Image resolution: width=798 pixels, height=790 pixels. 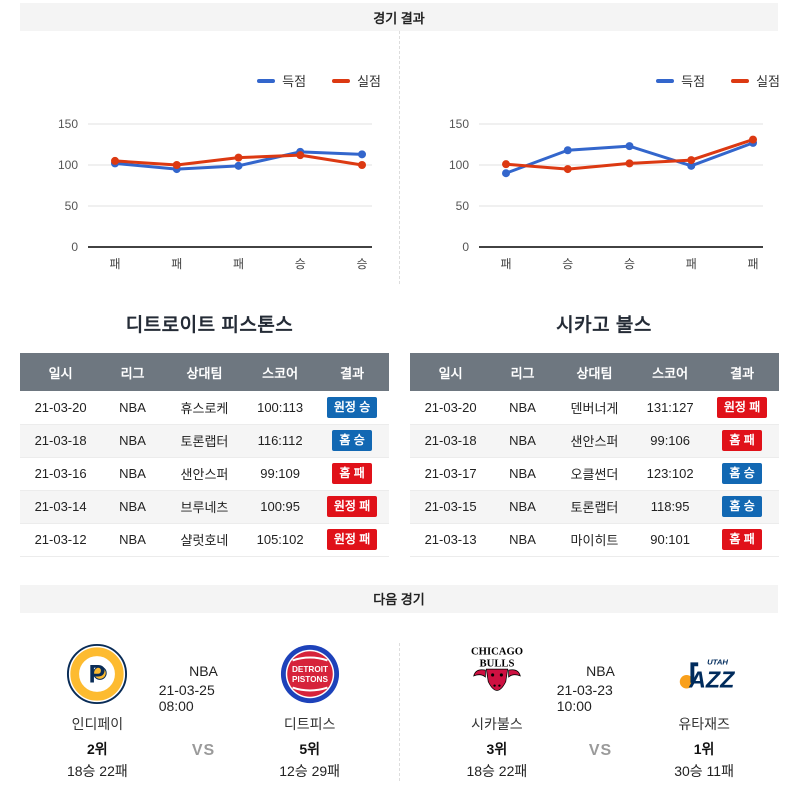 I want to click on next-game-section-title: 다음 경기, so click(x=399, y=599).